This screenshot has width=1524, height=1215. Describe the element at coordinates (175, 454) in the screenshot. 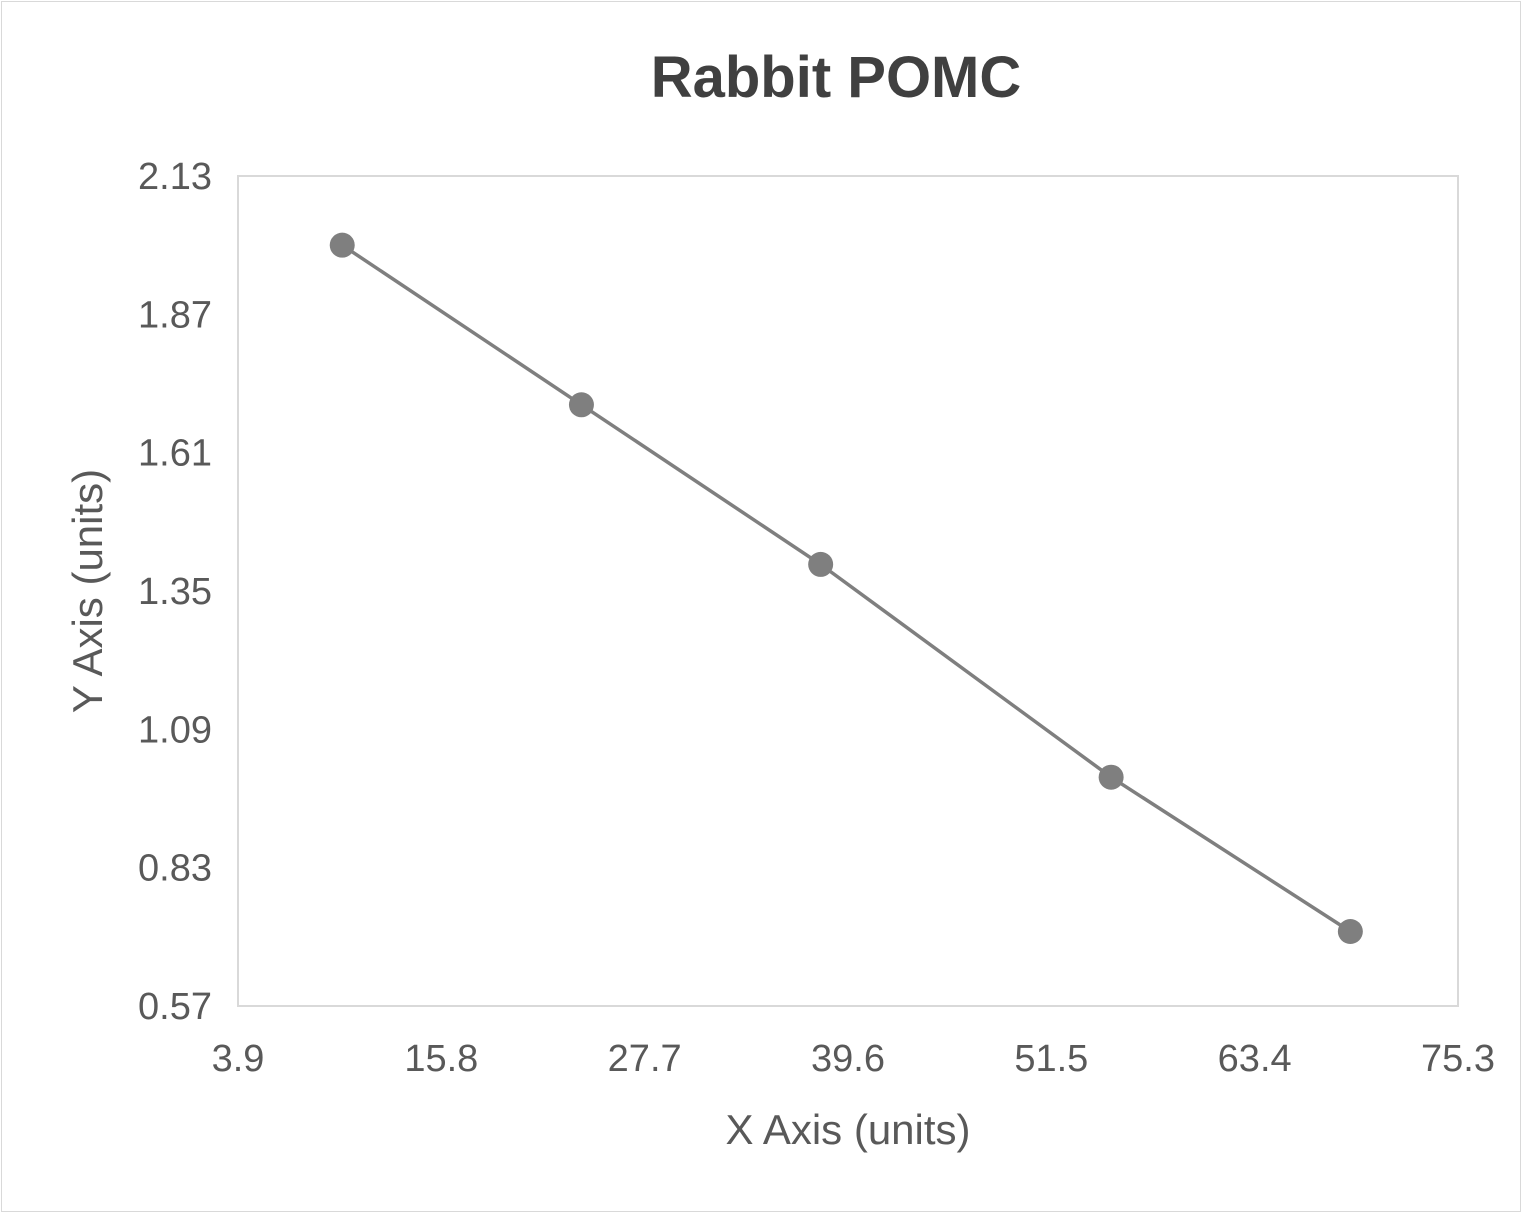

I see `y-tick-label: 1.61` at that location.